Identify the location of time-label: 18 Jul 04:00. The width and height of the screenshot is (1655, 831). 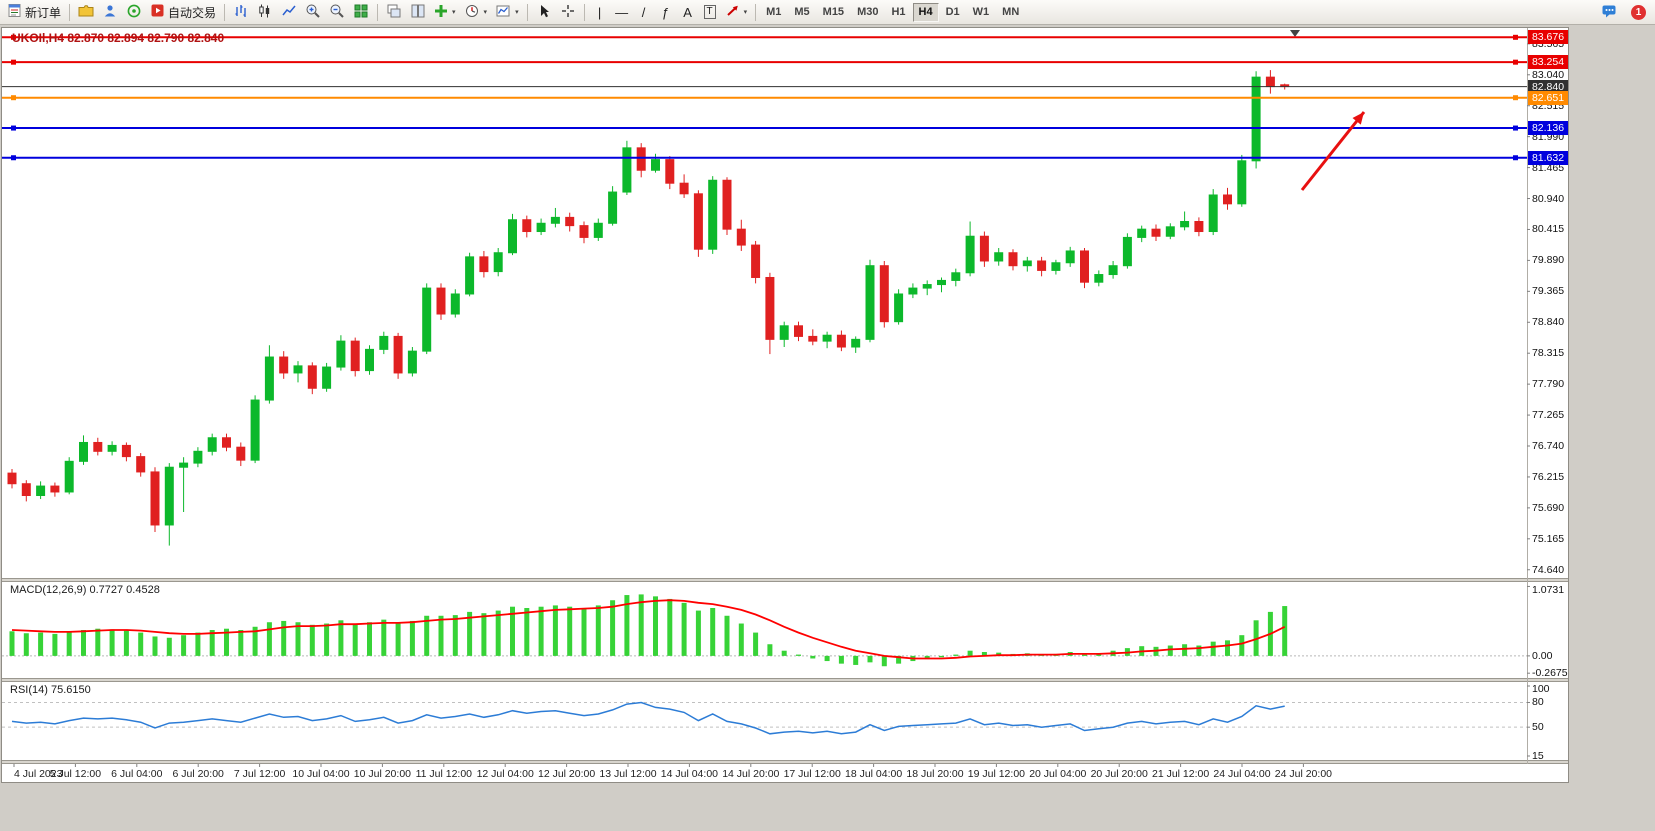
(873, 774).